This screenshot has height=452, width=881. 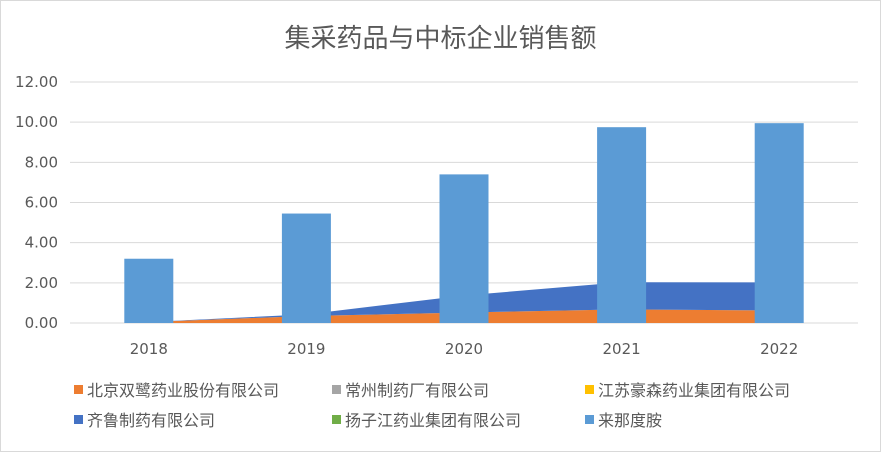 I want to click on legend-item-4: 扬子江药业集团有限公司, so click(x=458, y=419).